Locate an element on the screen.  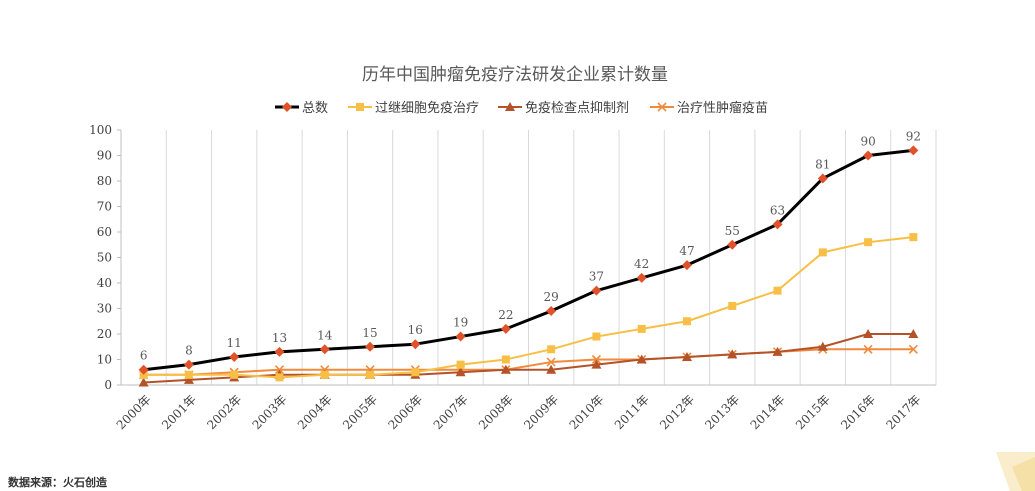
legend-item: 总数 is located at coordinates (301, 108).